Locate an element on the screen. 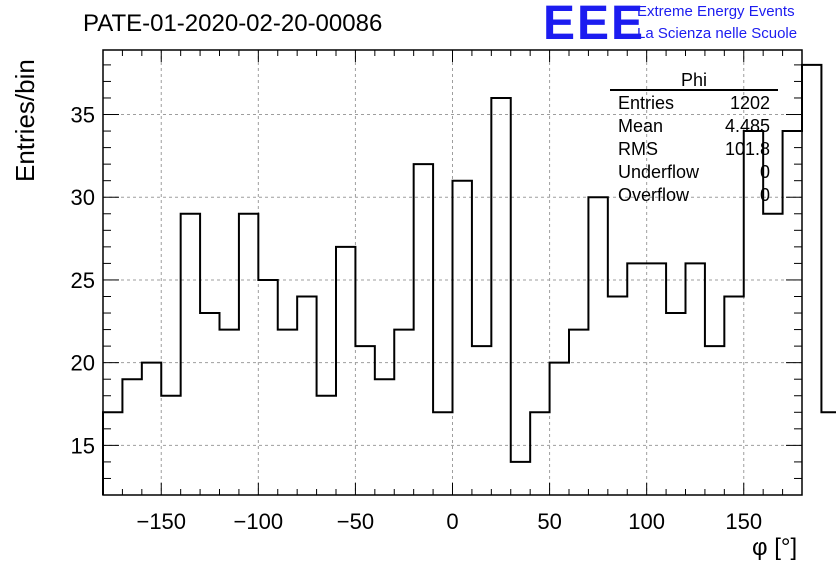 Image resolution: width=836 pixels, height=572 pixels. stats-title: Phi is located at coordinates (693, 80).